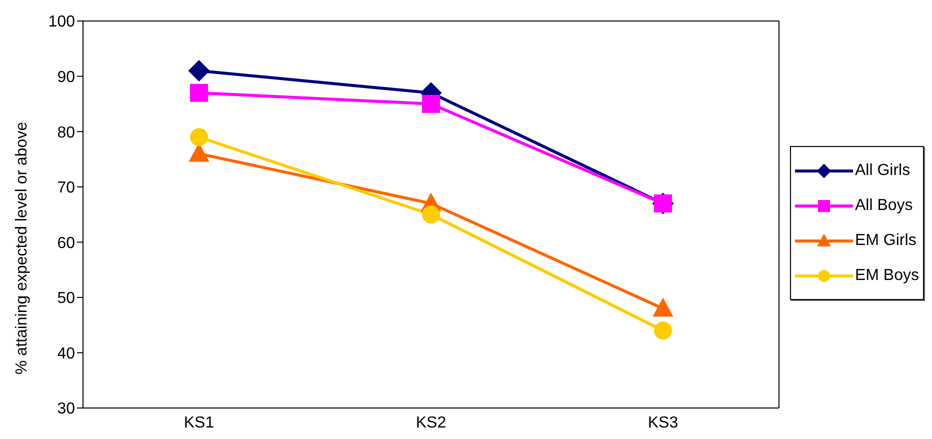 Image resolution: width=932 pixels, height=439 pixels. Describe the element at coordinates (66, 133) in the screenshot. I see `y-tick-label: 80` at that location.